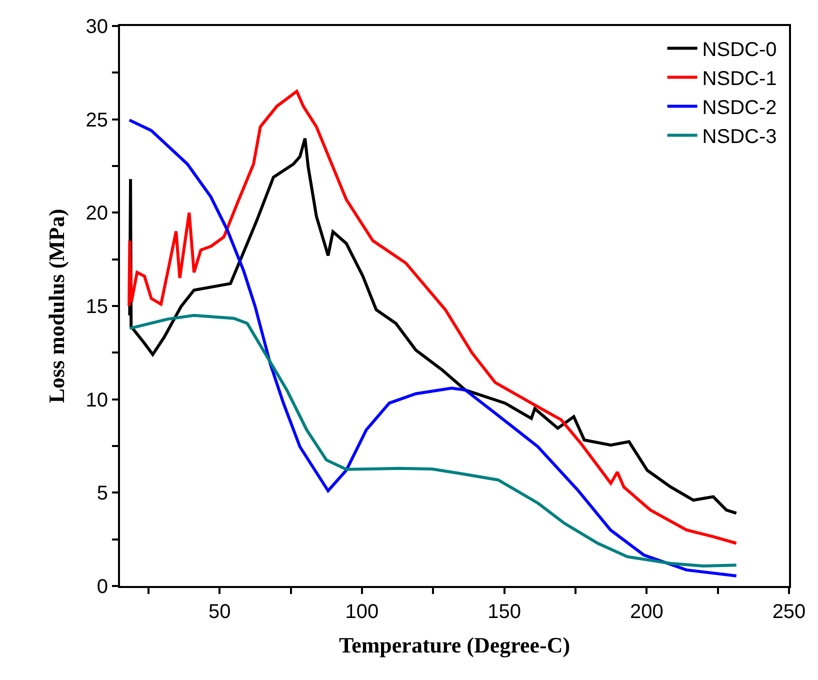  What do you see at coordinates (102, 493) in the screenshot?
I see `y-tick-label: 5` at bounding box center [102, 493].